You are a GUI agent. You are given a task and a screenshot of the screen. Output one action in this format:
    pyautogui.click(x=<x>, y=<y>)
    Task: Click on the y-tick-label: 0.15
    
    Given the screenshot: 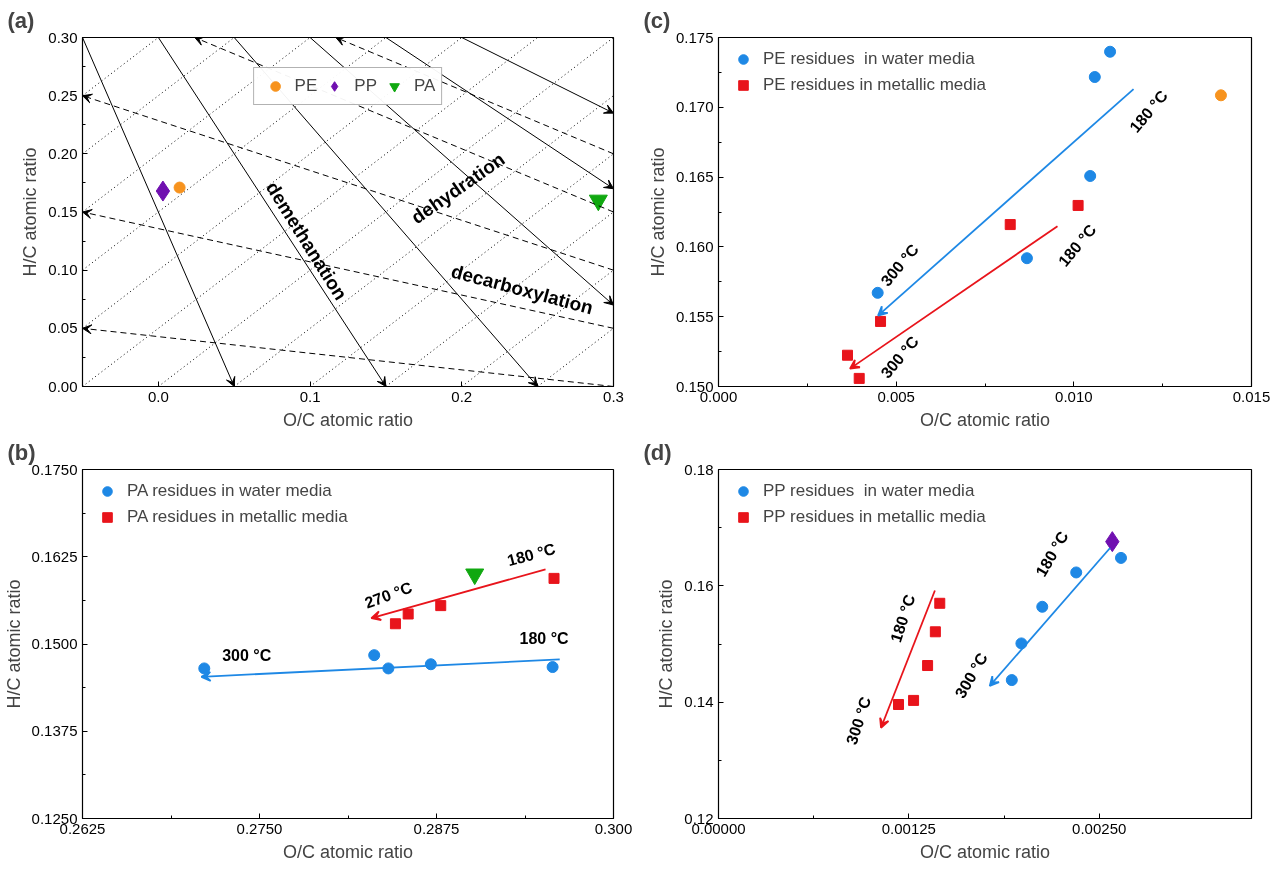 What is the action you would take?
    pyautogui.click(x=63, y=211)
    